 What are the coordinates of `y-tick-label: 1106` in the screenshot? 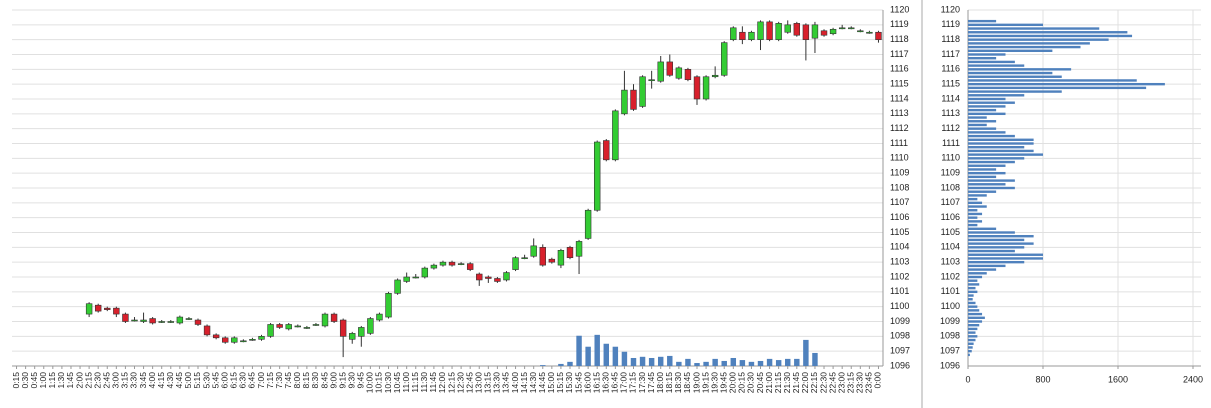 It's located at (899, 217).